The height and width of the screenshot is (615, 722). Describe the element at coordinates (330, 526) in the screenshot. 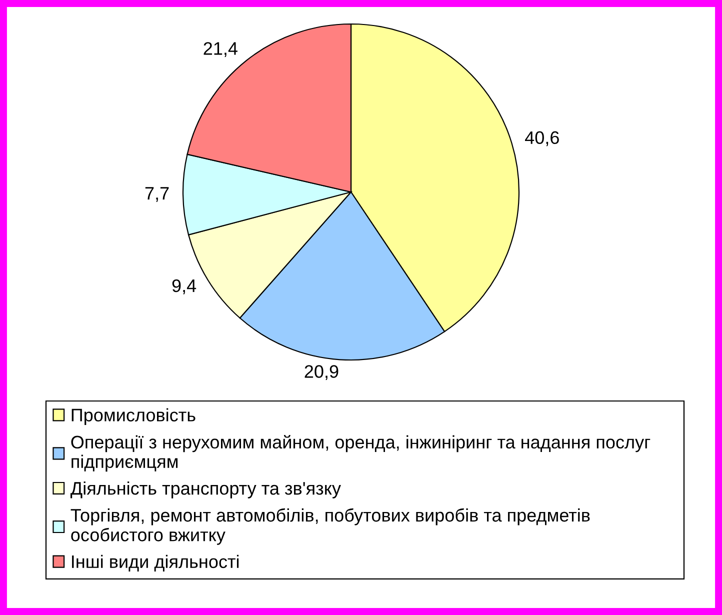

I see `legend-label: Торгівля, ремонт автомобілів, побутових виробів та предметів особистого вжитку` at that location.